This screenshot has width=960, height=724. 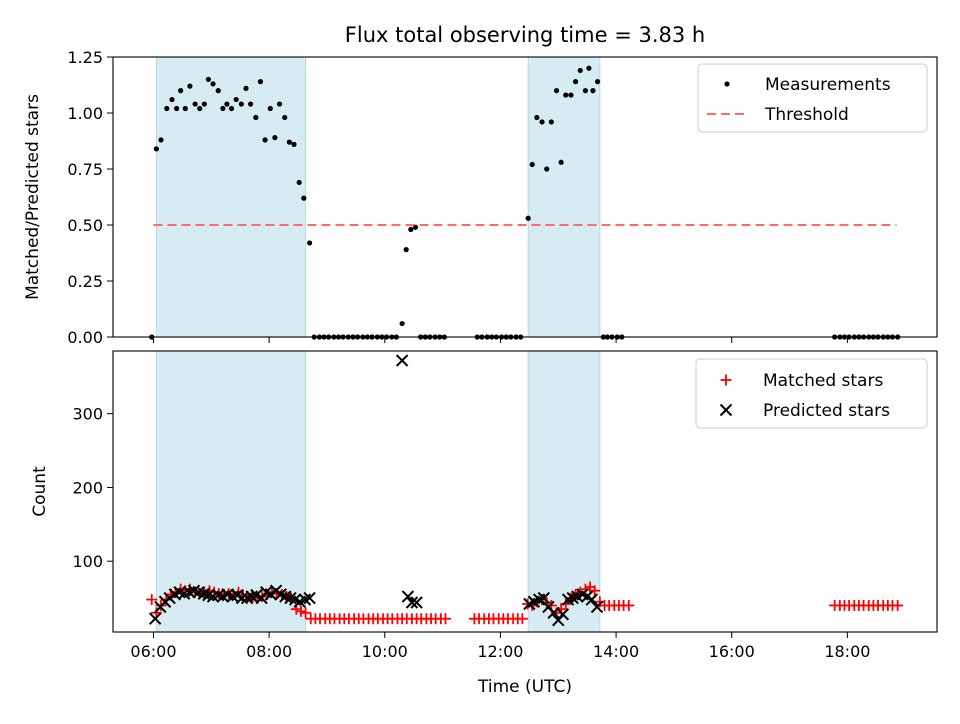 I want to click on legend-box, so click(x=811, y=393).